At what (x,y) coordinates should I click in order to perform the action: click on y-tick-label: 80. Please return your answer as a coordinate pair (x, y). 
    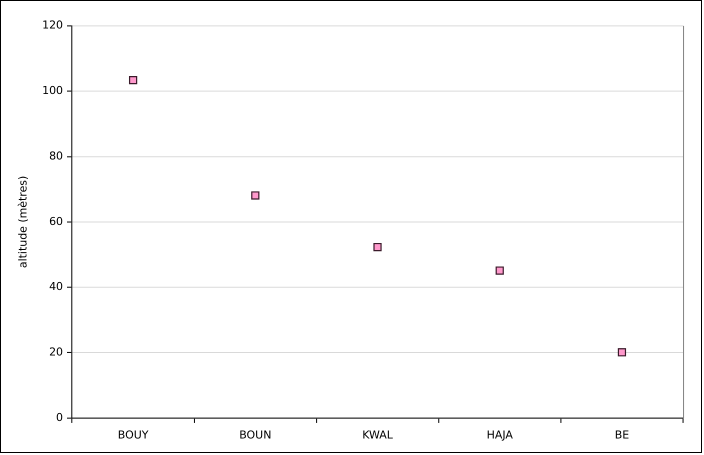
    Looking at the image, I should click on (56, 155).